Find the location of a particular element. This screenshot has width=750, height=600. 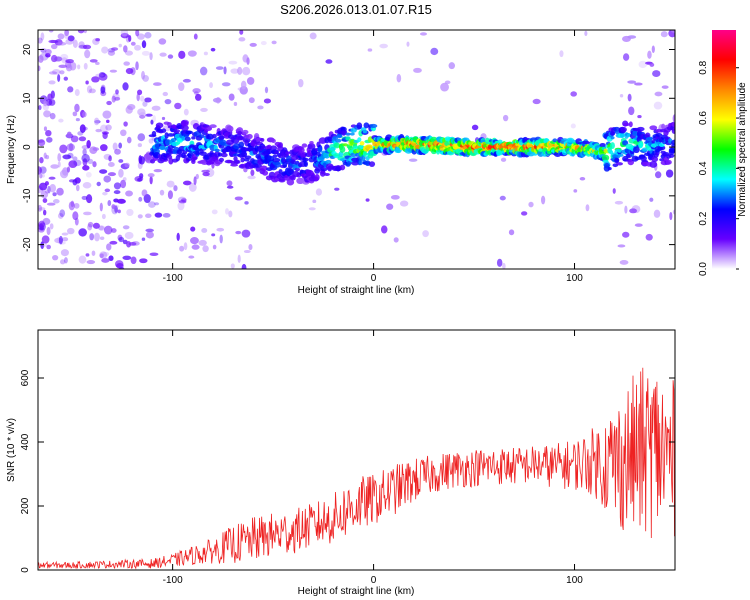

y-tick-label: 10 is located at coordinates (27, 98).